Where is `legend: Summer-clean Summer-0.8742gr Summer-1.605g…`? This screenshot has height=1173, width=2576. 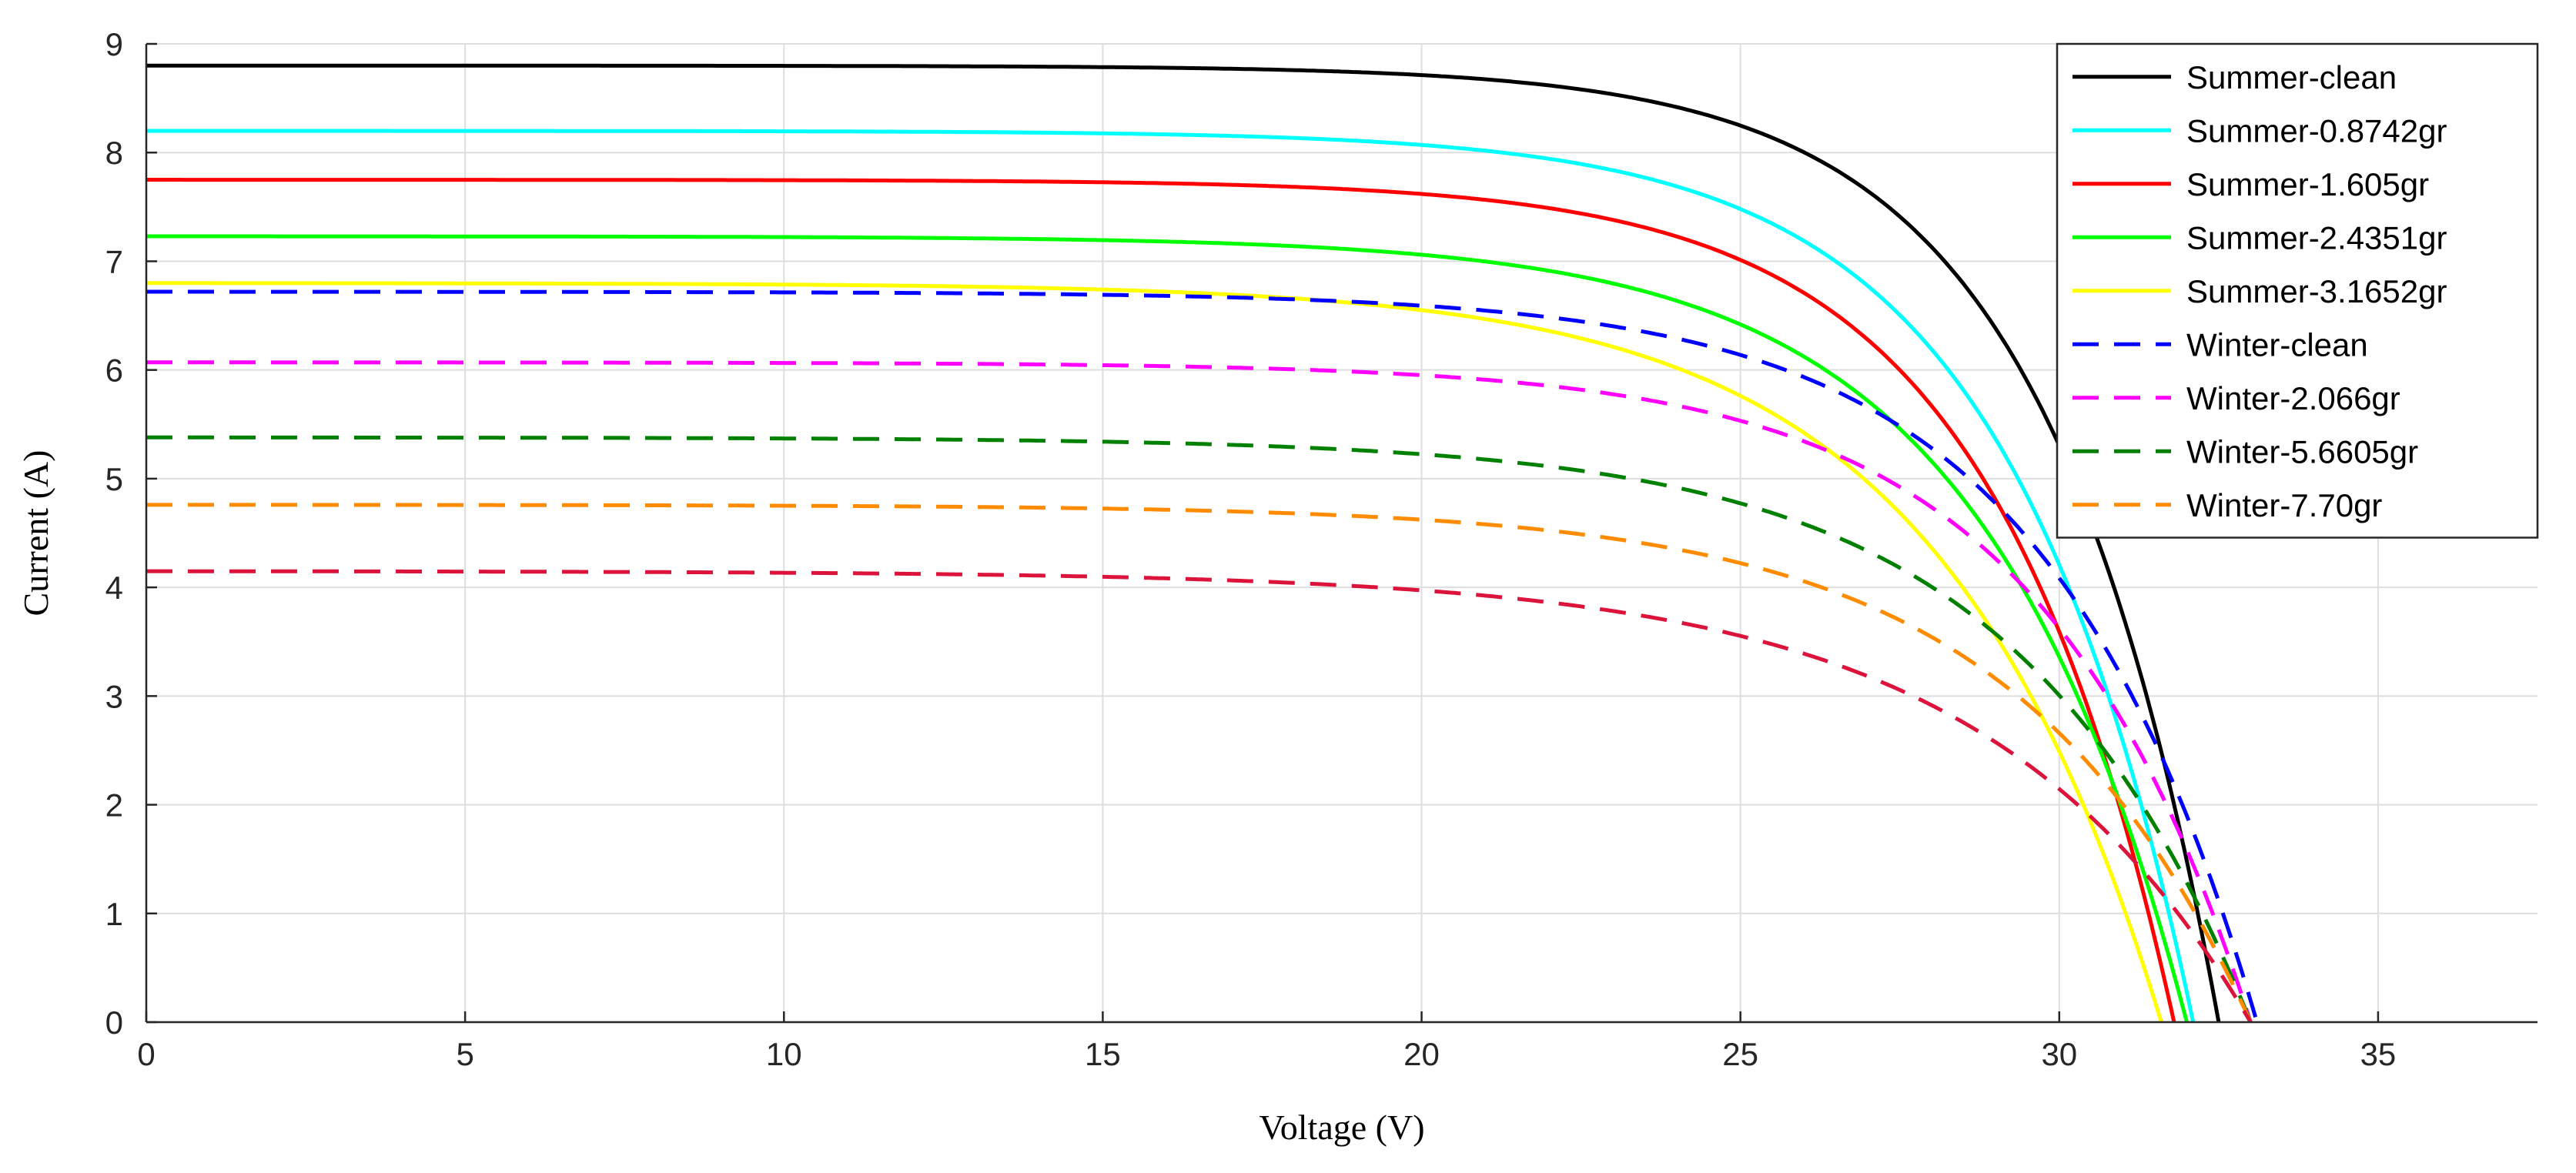 legend: Summer-clean Summer-0.8742gr Summer-1.605g… is located at coordinates (2297, 290).